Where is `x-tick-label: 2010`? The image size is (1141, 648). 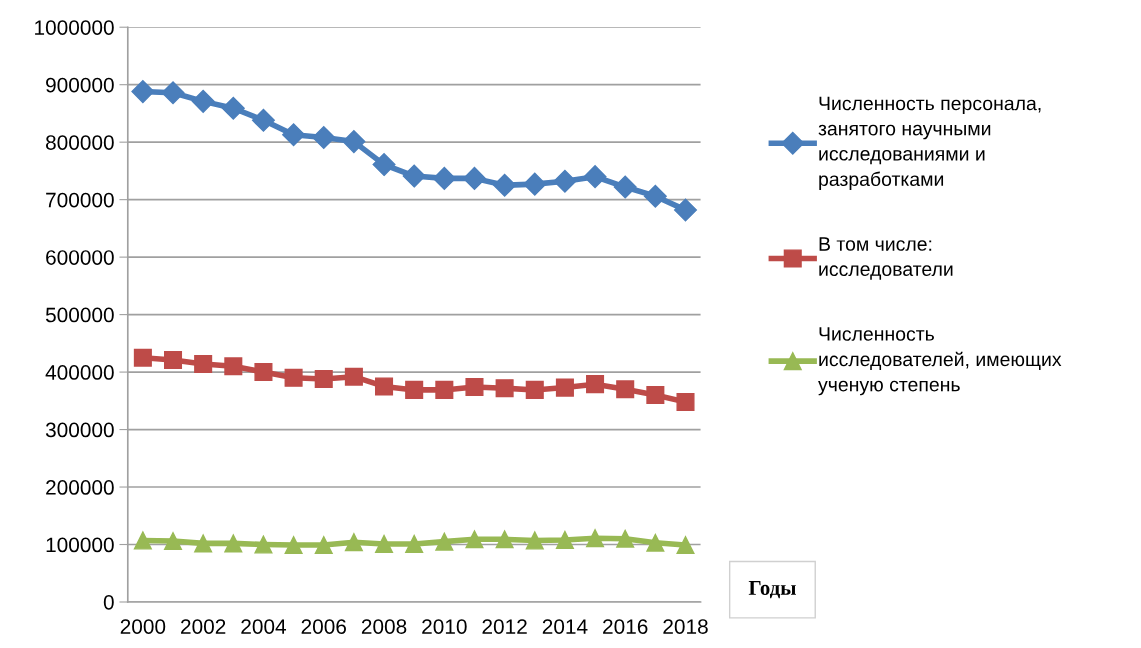
x-tick-label: 2010 is located at coordinates (444, 626).